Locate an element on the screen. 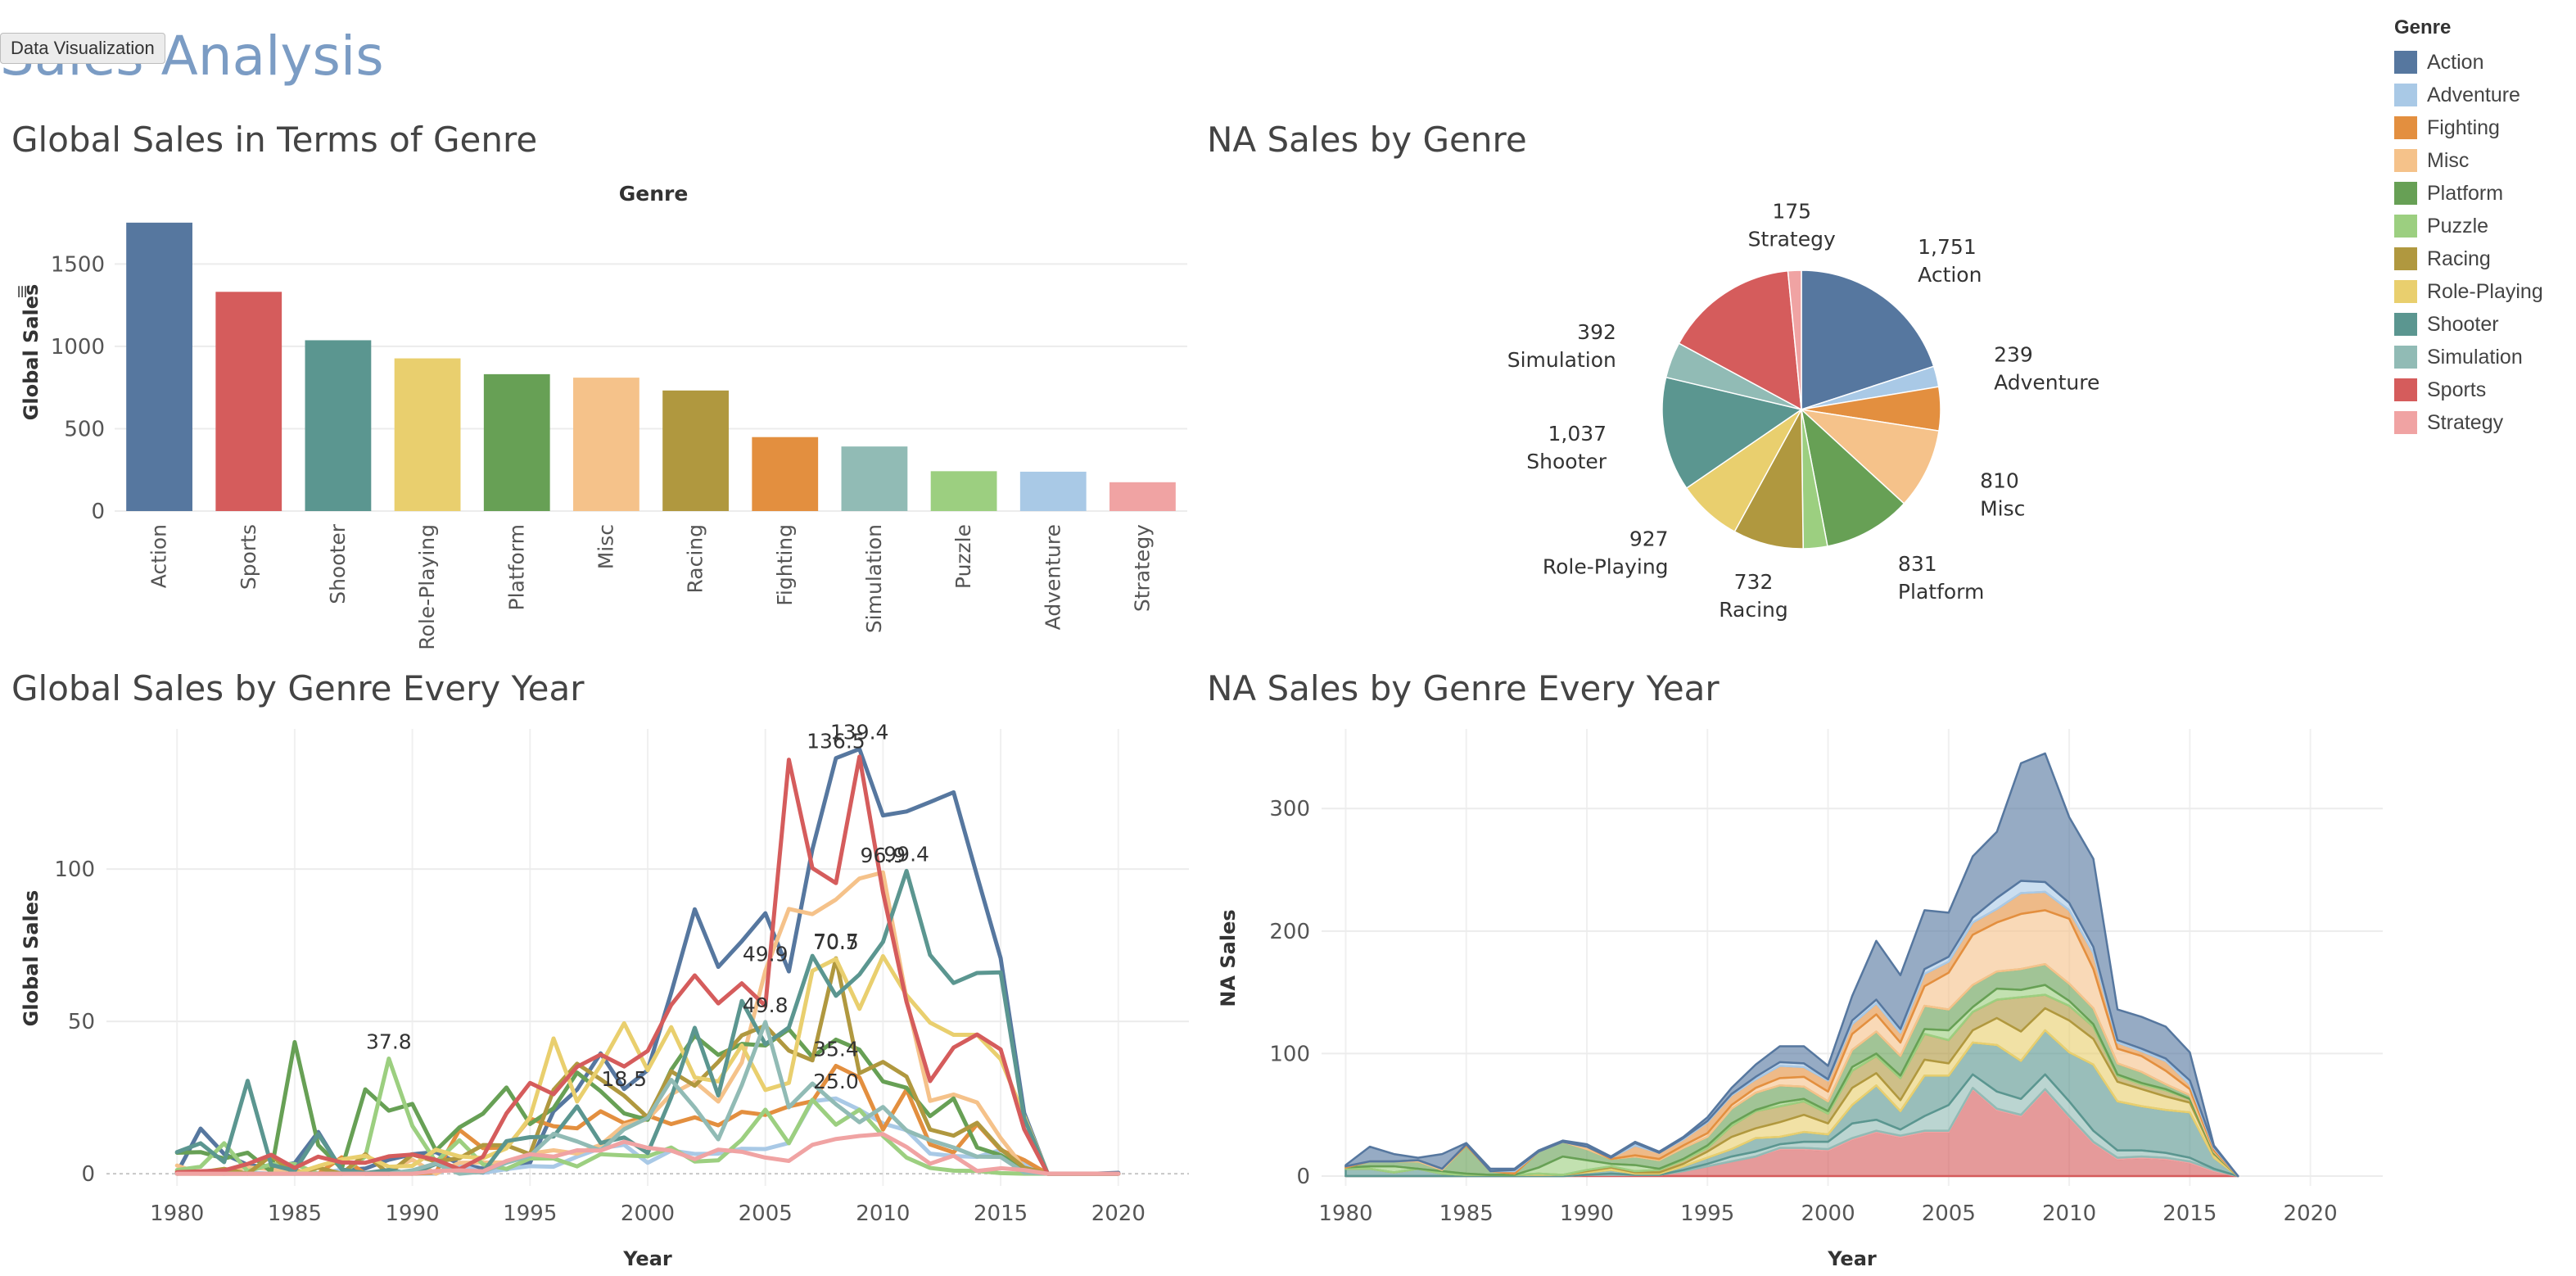 The image size is (2576, 1276). area-x-axis-title: Year is located at coordinates (1852, 1258).